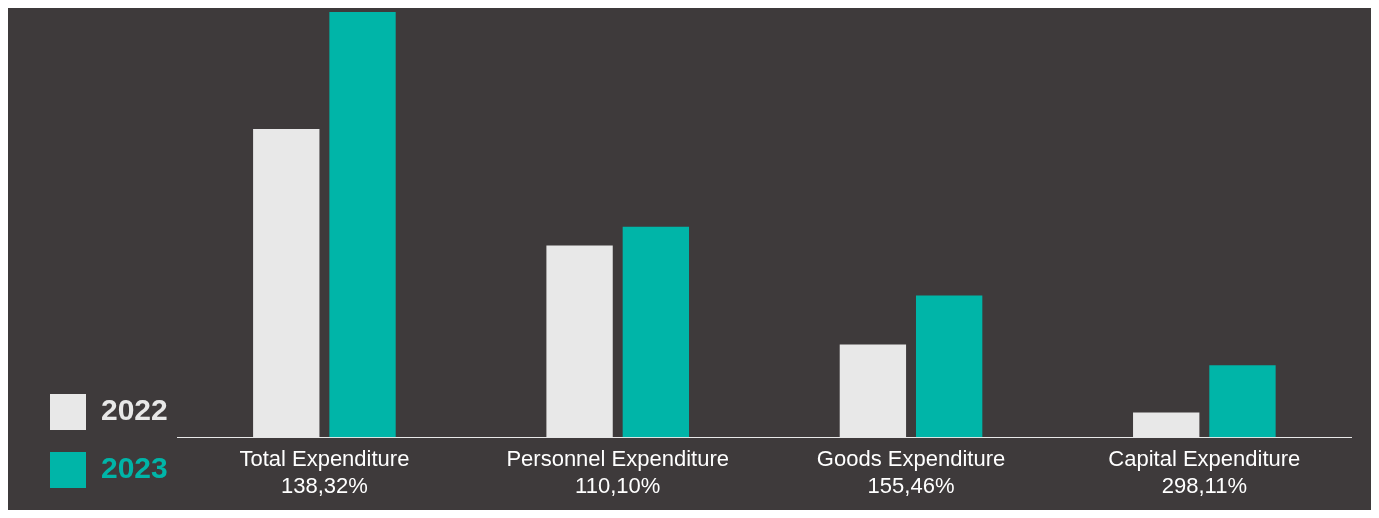 The width and height of the screenshot is (1379, 518). What do you see at coordinates (324, 472) in the screenshot?
I see `x-tick-label: Total Expenditure 138,32%` at bounding box center [324, 472].